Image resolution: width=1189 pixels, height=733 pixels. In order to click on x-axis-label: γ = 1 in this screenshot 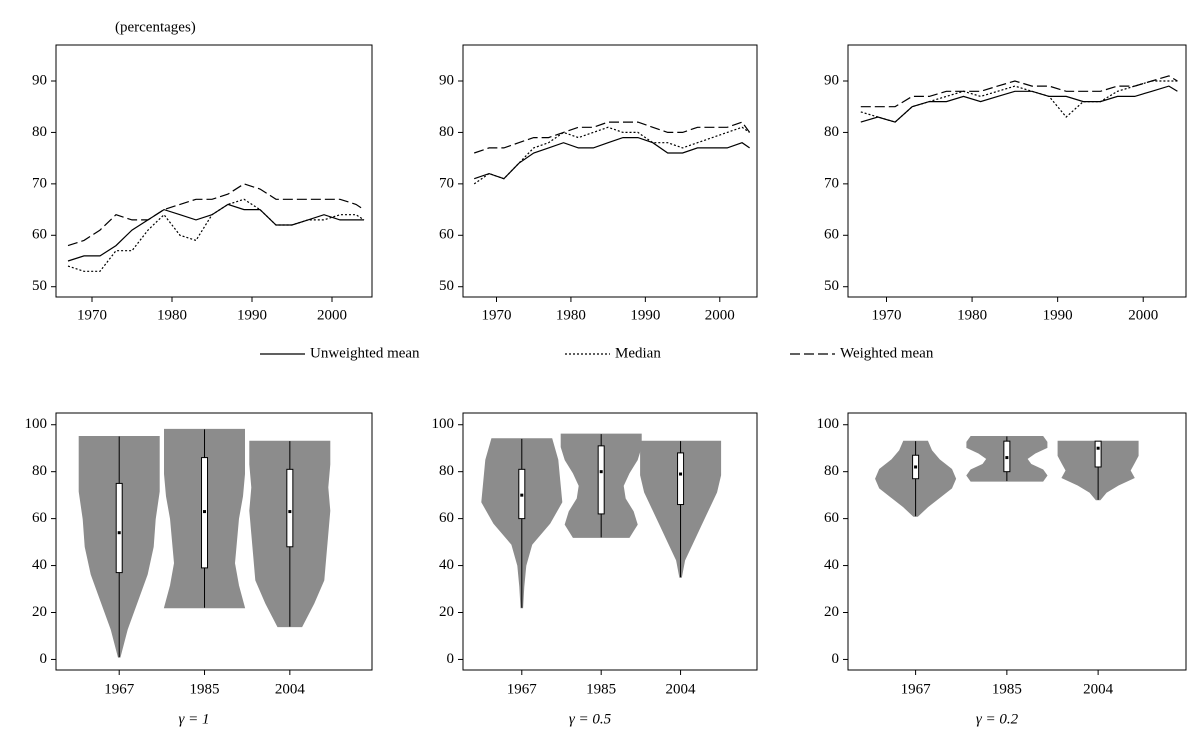, I will do `click(193, 719)`.